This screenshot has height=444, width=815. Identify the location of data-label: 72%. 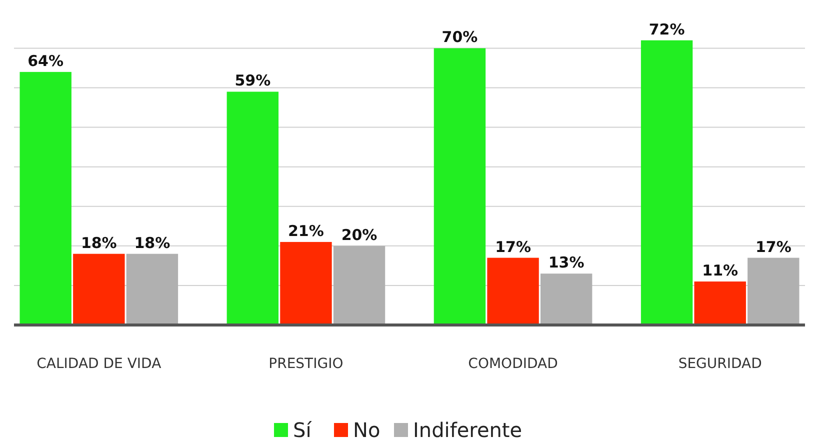
(666, 29).